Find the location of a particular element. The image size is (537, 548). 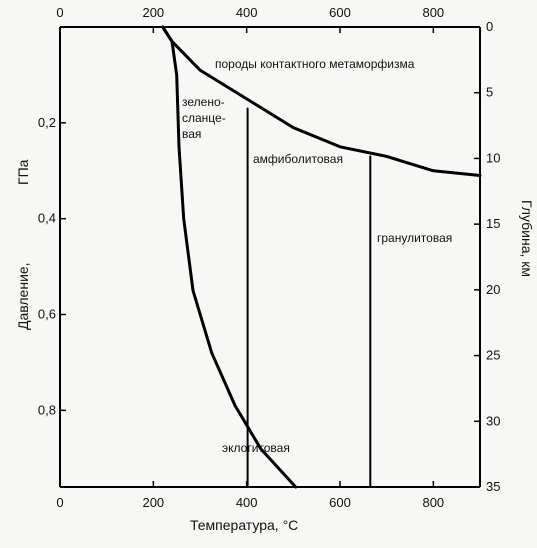

right-ticks: 0 5 10 15 20 25 30 35 is located at coordinates (487, 256).